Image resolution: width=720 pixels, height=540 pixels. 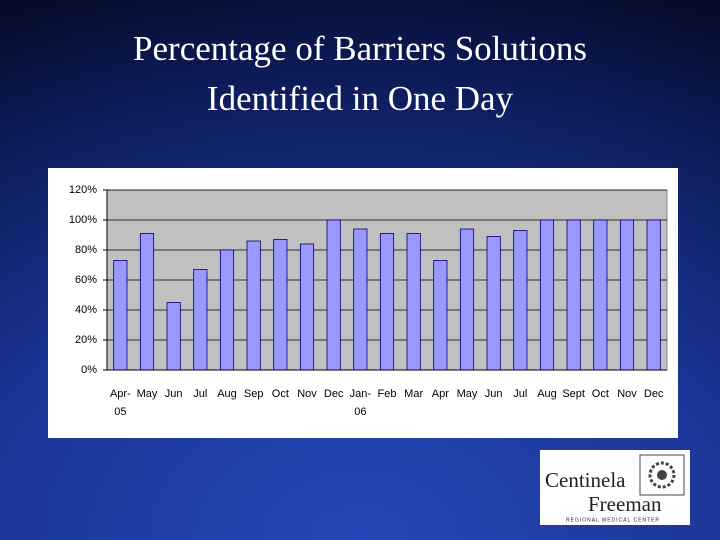 I want to click on x-tick-label: Jan-06, so click(x=360, y=403).